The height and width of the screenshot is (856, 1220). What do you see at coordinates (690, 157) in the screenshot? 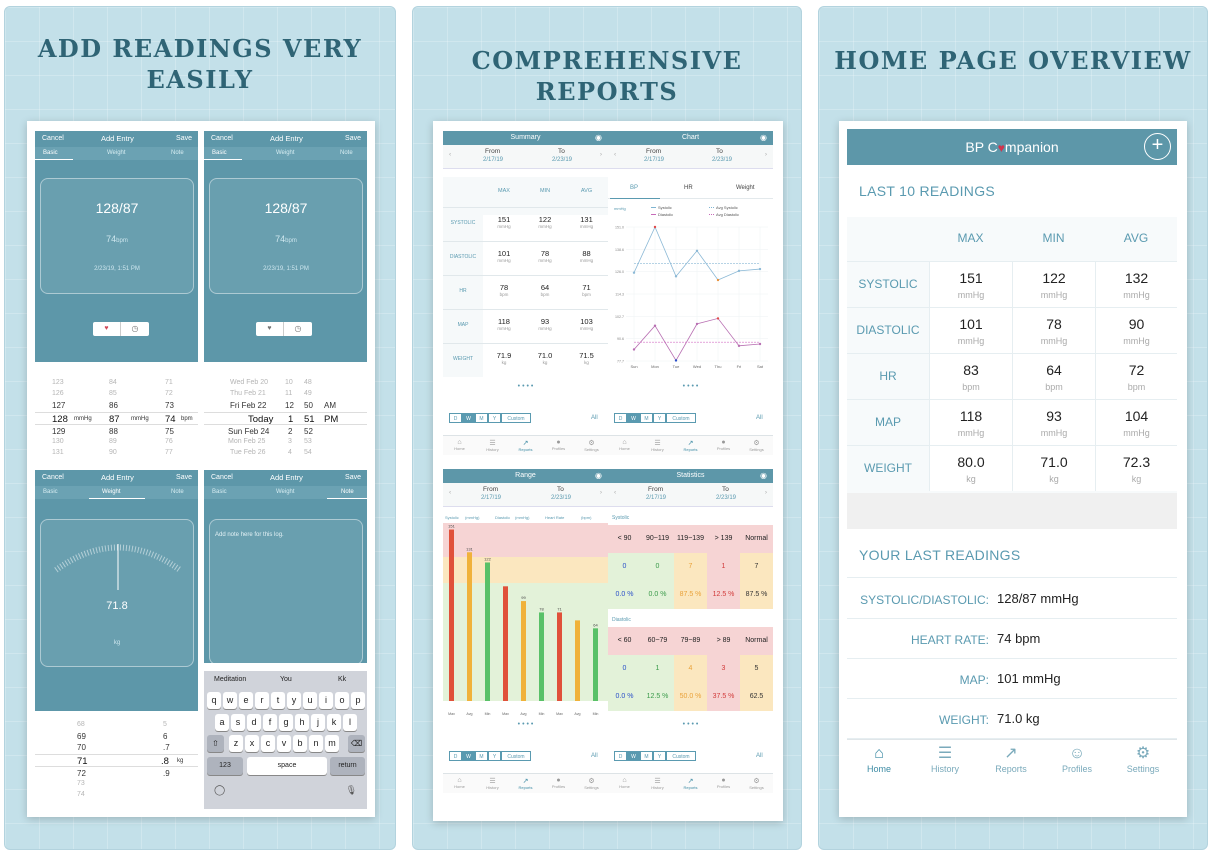
I see `chart-date-range: ‹ From 2/17/19 To 2/23/19 ›` at bounding box center [690, 157].